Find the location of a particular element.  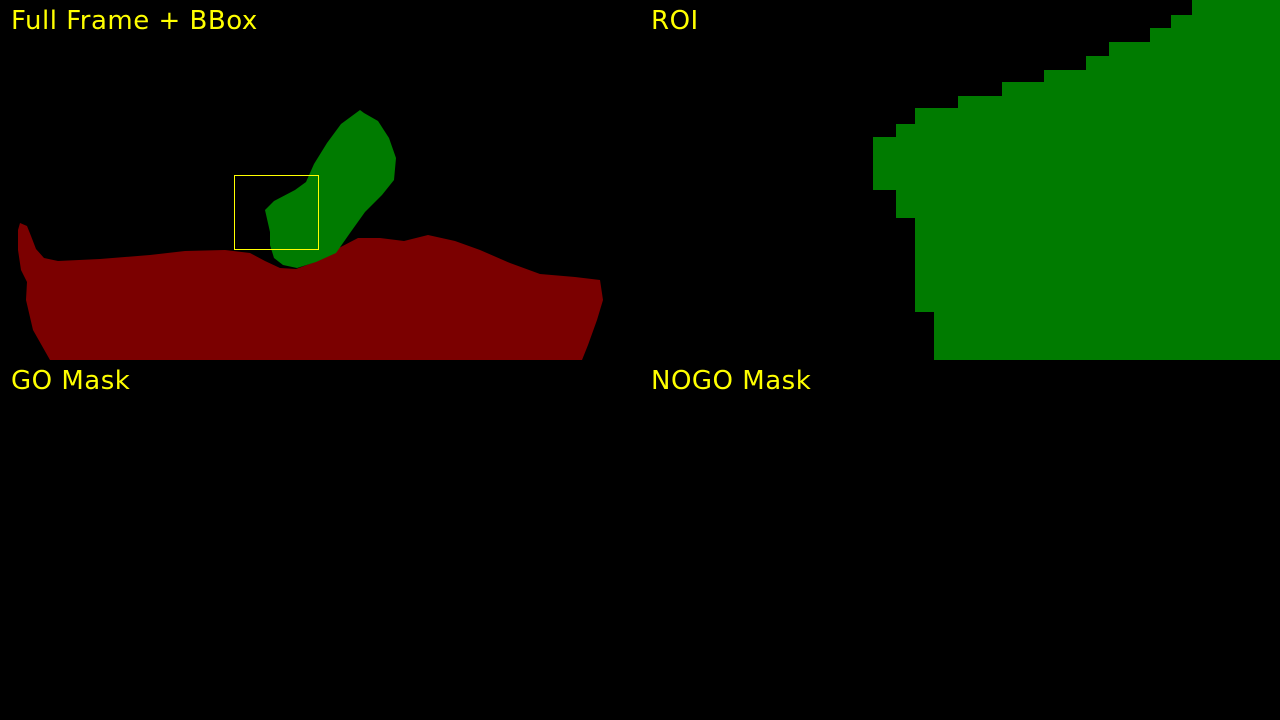

nogo-region is located at coordinates (310, 291).